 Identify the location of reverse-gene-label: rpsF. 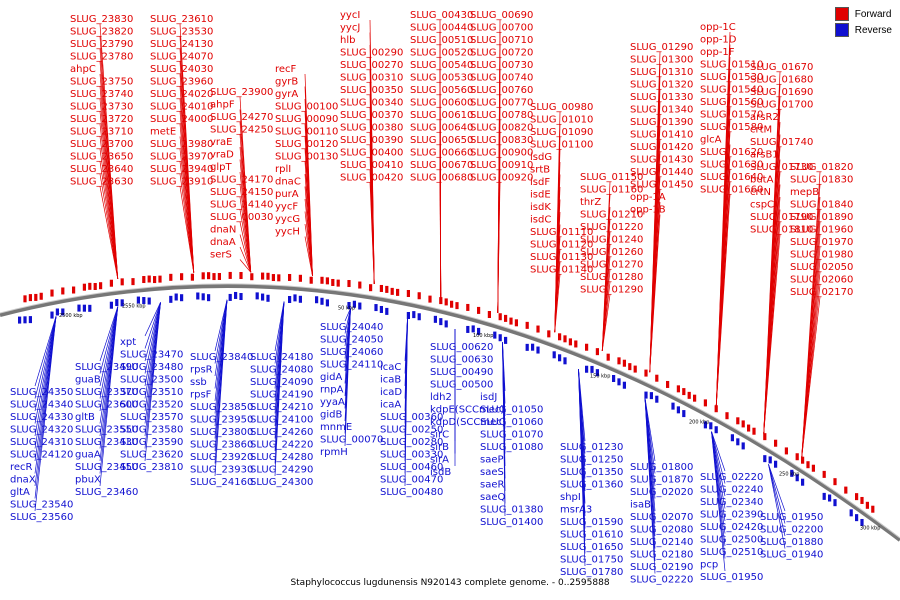
(201, 395).